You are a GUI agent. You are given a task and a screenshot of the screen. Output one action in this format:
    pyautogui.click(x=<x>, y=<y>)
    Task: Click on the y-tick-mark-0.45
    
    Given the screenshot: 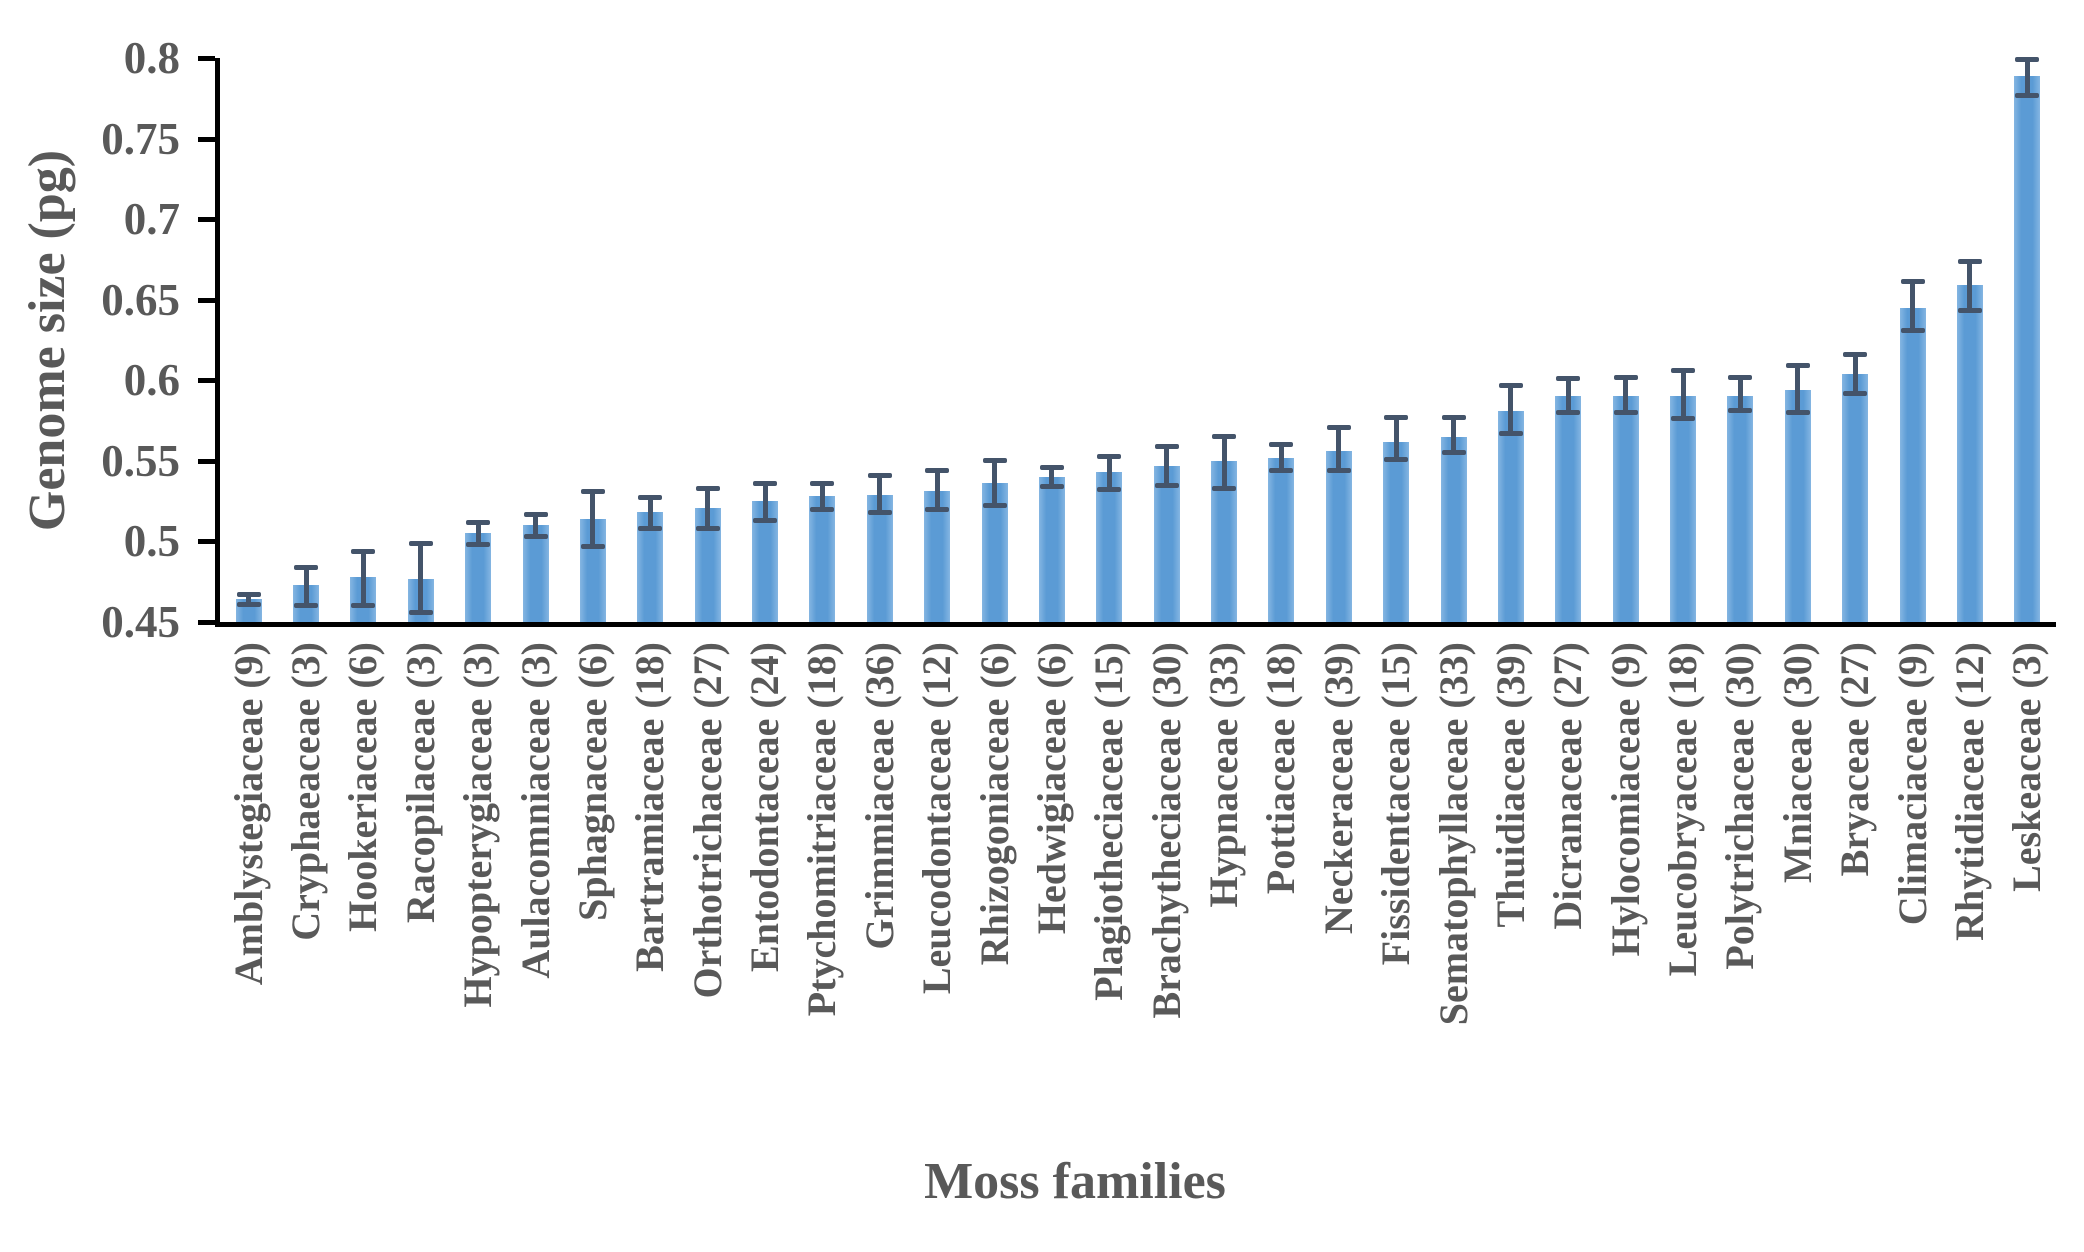 What is the action you would take?
    pyautogui.click(x=206, y=622)
    